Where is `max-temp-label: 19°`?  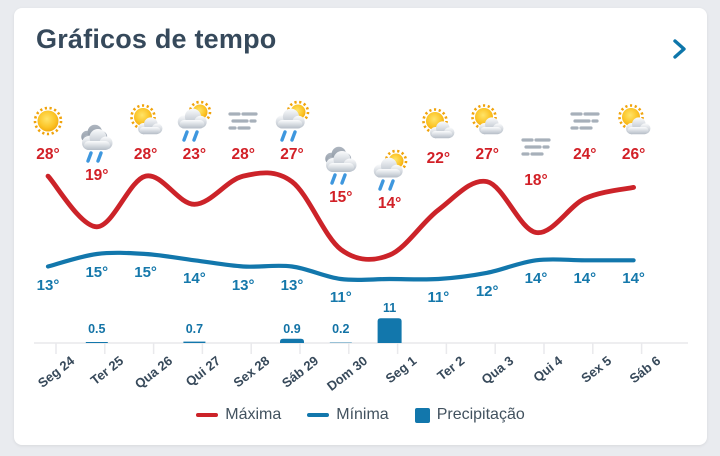
max-temp-label: 19° is located at coordinates (97, 175).